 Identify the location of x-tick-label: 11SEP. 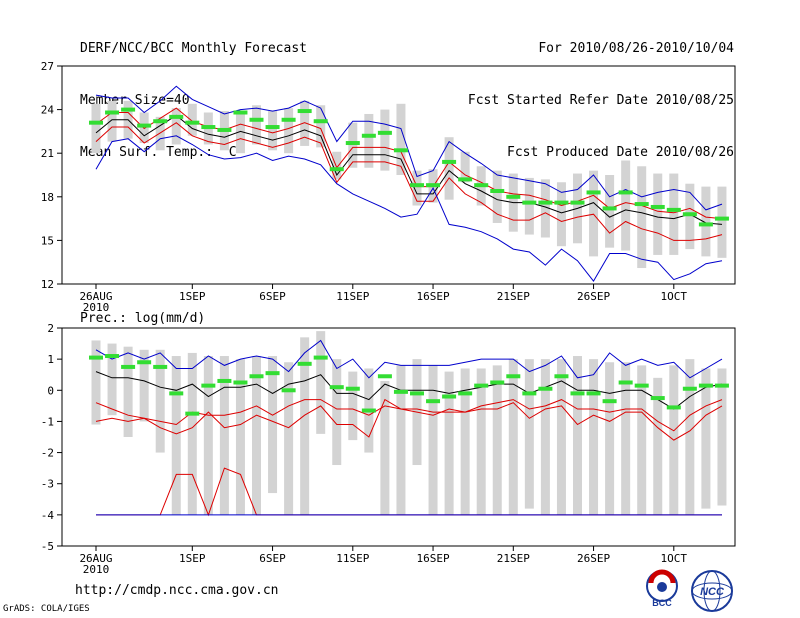
(352, 296).